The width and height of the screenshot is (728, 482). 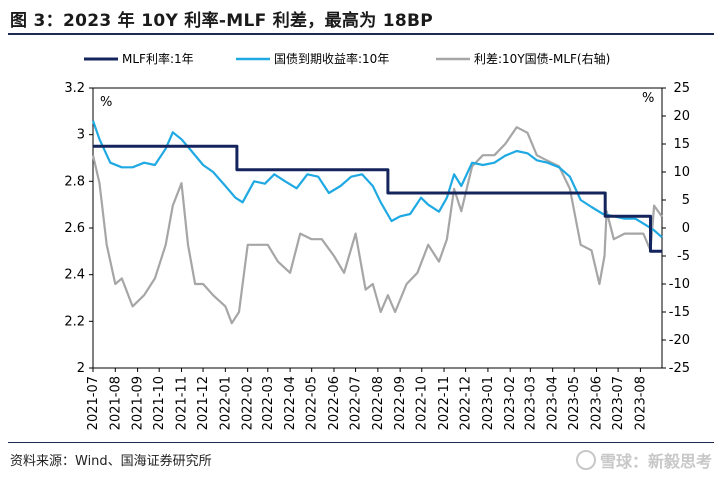 I want to click on right-axis-tick-label: 5, so click(x=686, y=200).